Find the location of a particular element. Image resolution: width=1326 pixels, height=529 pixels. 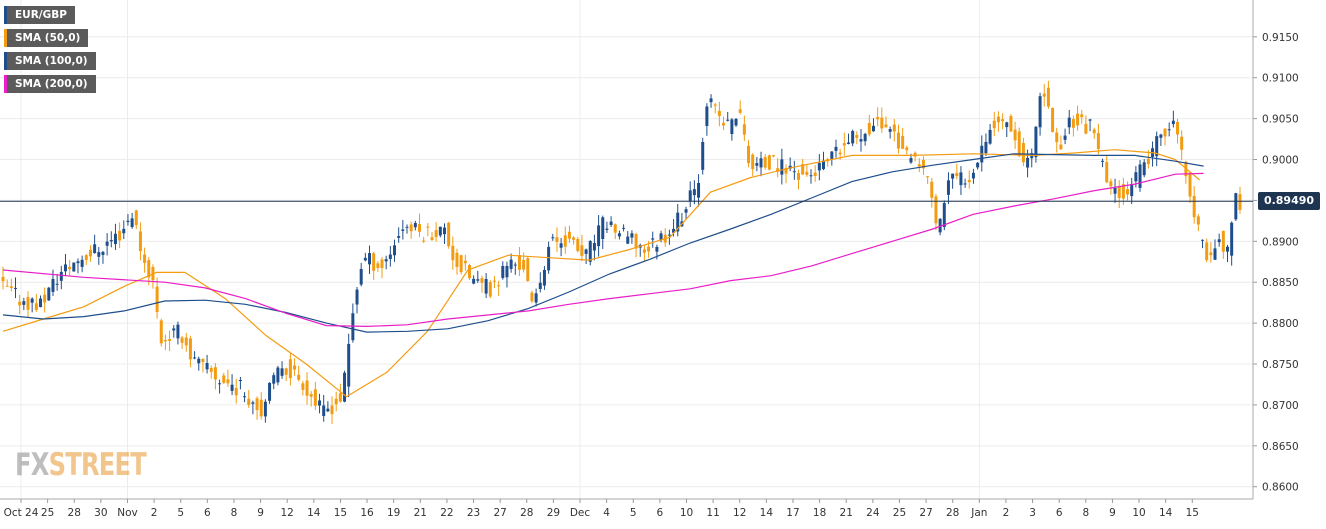

x-tick-label: Nov is located at coordinates (127, 513).